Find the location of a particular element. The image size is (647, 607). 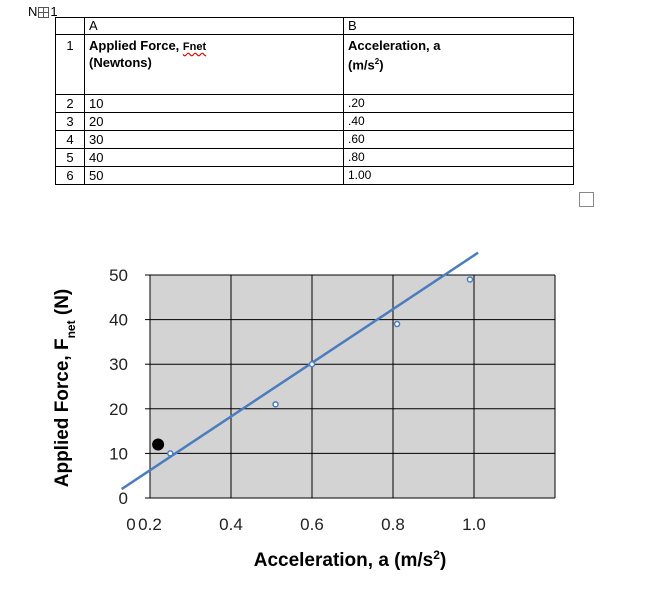

x-axis-title-exp: 2 is located at coordinates (436, 555).